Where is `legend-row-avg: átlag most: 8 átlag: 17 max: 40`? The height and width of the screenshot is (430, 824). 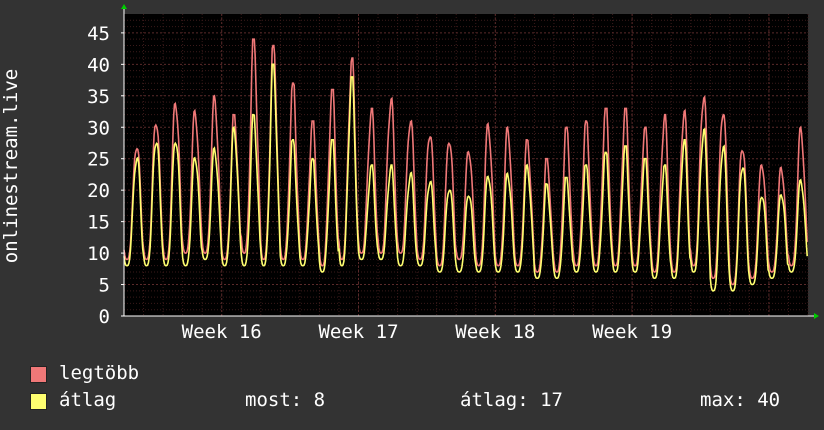
legend-row-avg: átlag most: 8 átlag: 17 max: 40 is located at coordinates (420, 402).